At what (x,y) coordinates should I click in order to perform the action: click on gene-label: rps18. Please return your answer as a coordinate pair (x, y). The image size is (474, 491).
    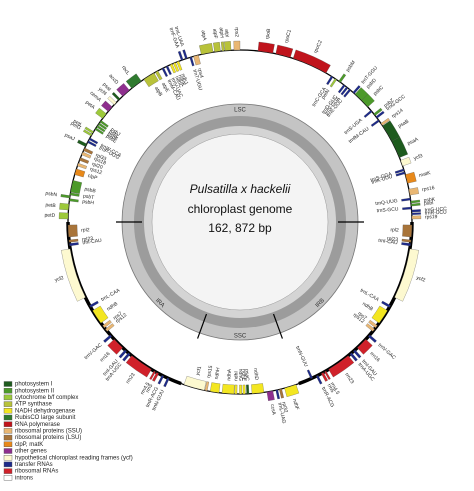
    Looking at the image, I should click on (100, 161).